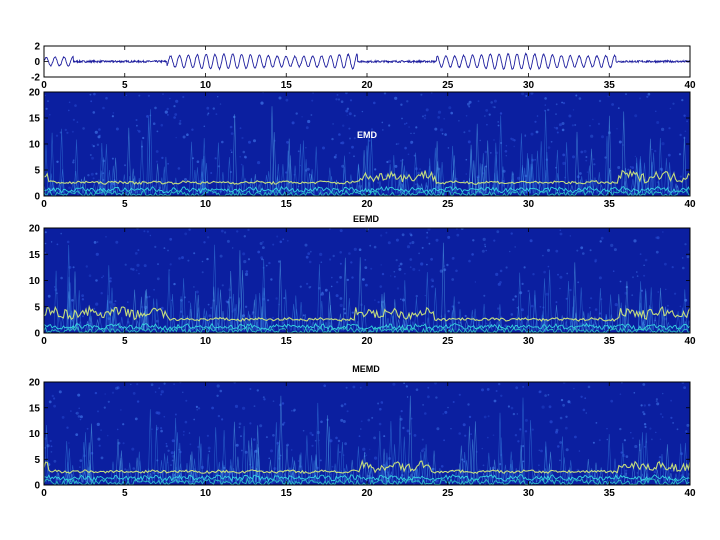  I want to click on y-tick-label: -2, so click(35, 78).